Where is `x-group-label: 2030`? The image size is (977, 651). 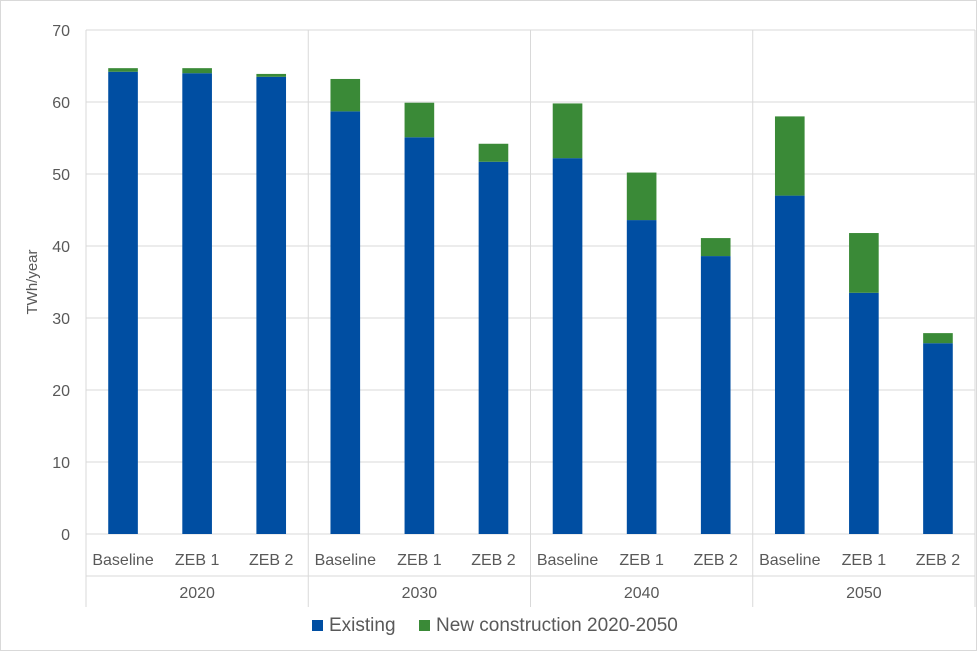
x-group-label: 2030 is located at coordinates (420, 593).